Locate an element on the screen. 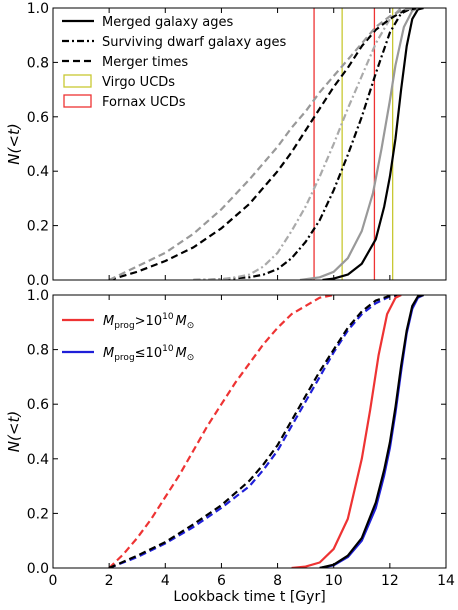 The height and width of the screenshot is (610, 458). x-tick-label: 8 is located at coordinates (277, 581).